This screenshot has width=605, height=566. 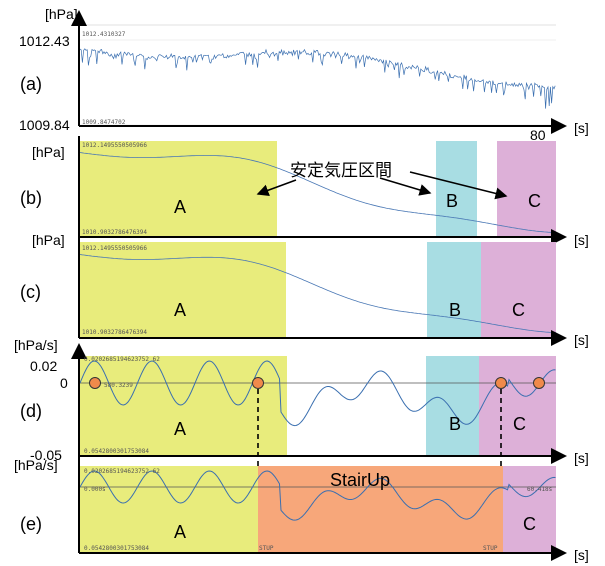 What do you see at coordinates (44, 125) in the screenshot?
I see `panel-a-ytick-bottom: 1009.84` at bounding box center [44, 125].